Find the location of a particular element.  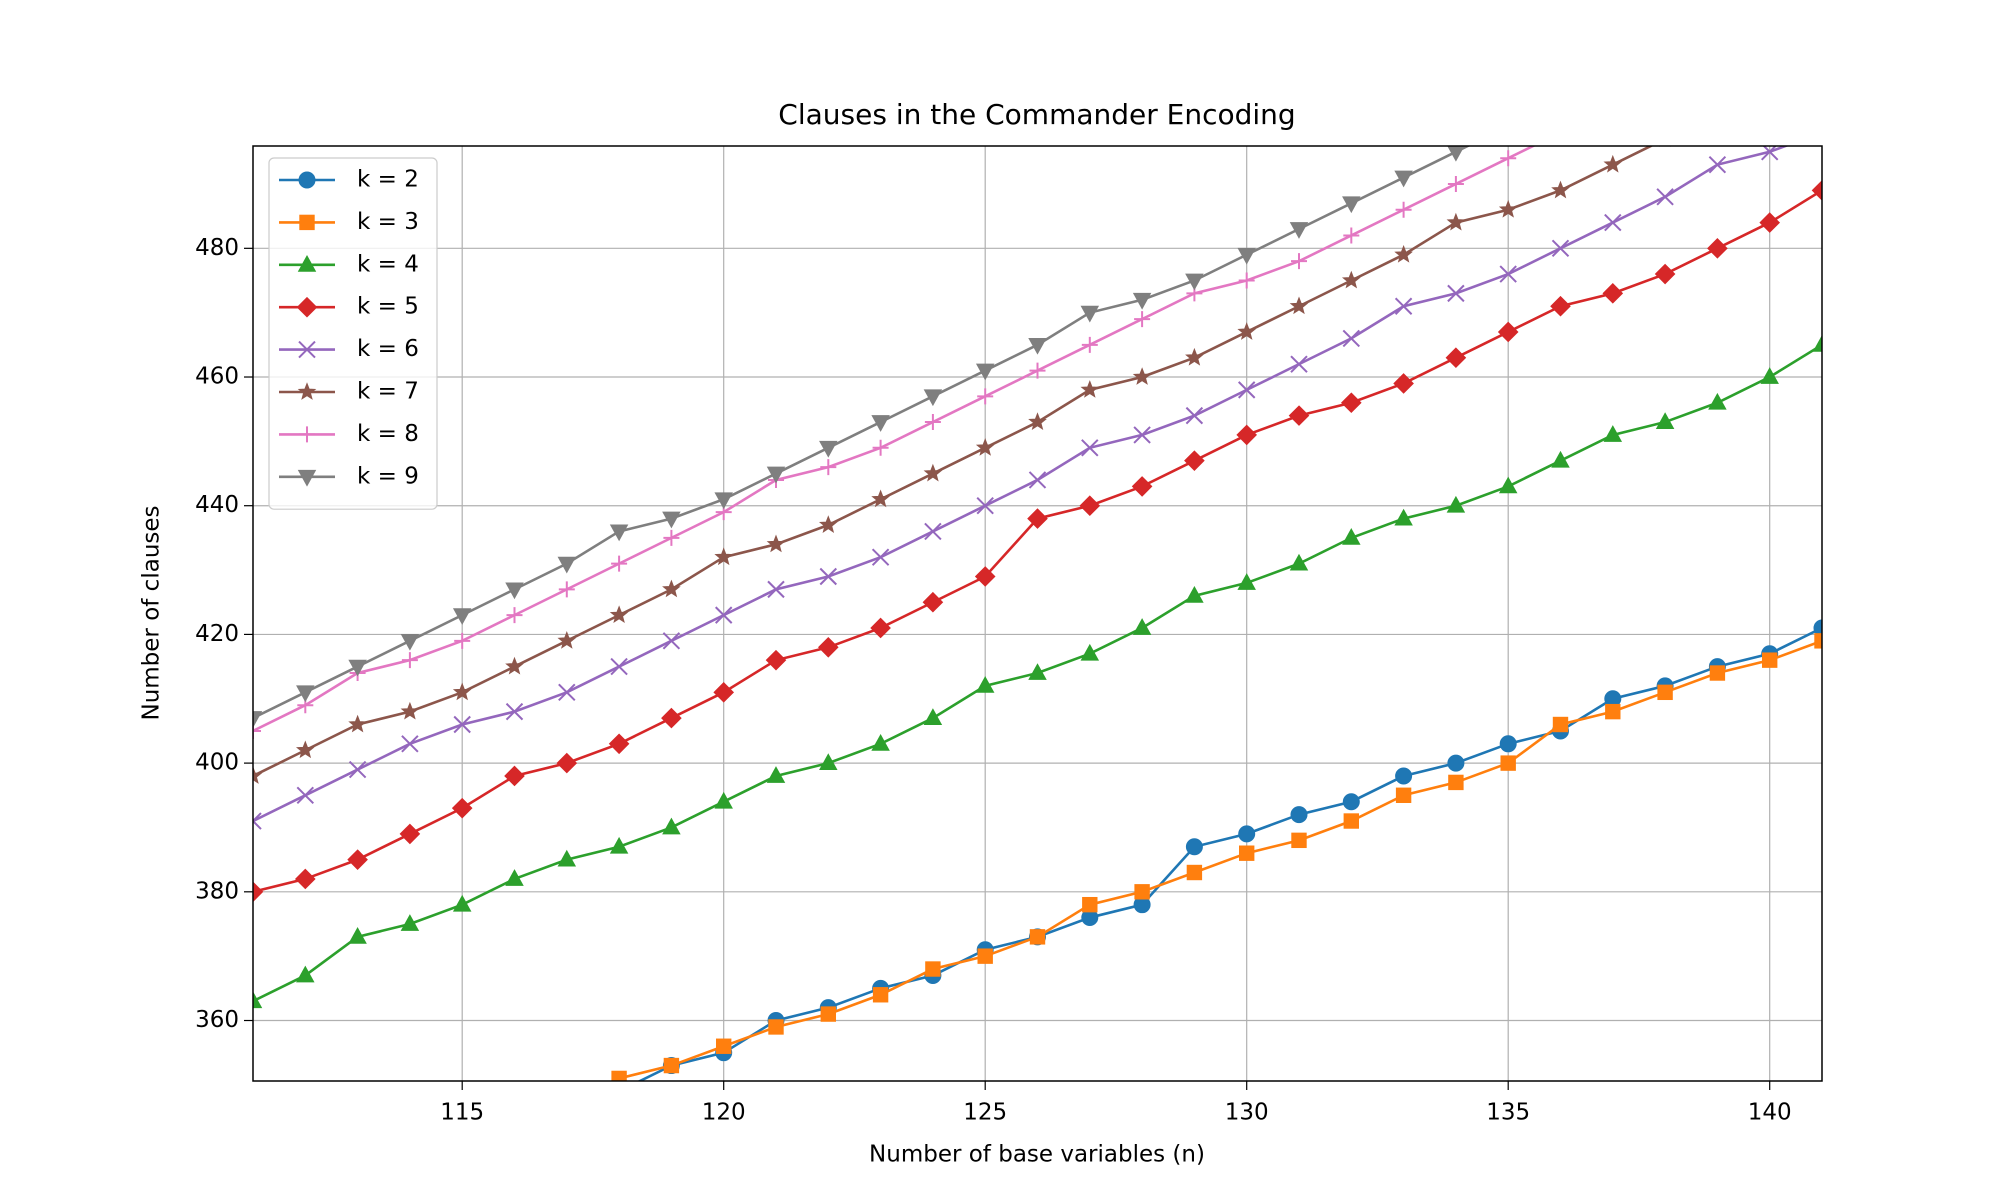

x-tick-label: 120 is located at coordinates (724, 1113).